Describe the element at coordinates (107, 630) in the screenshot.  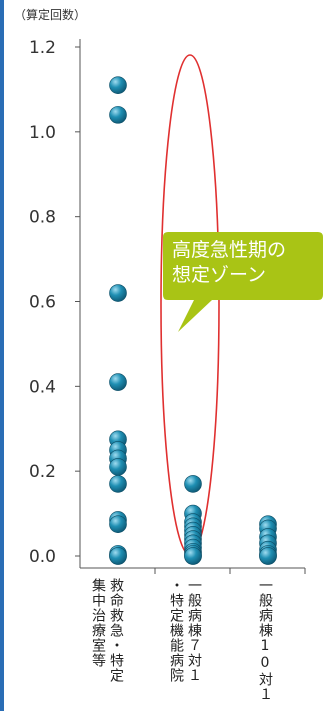
I see `category-label-icu: 救命救急・特定 集中治療室等` at that location.